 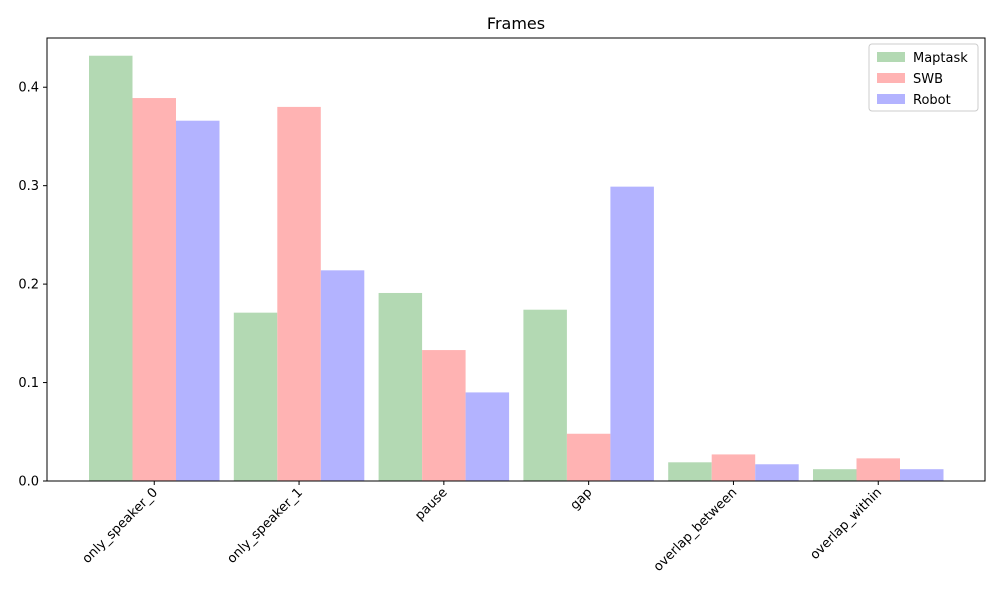 I want to click on legend: Maptask SWB Robot, so click(x=923, y=77).